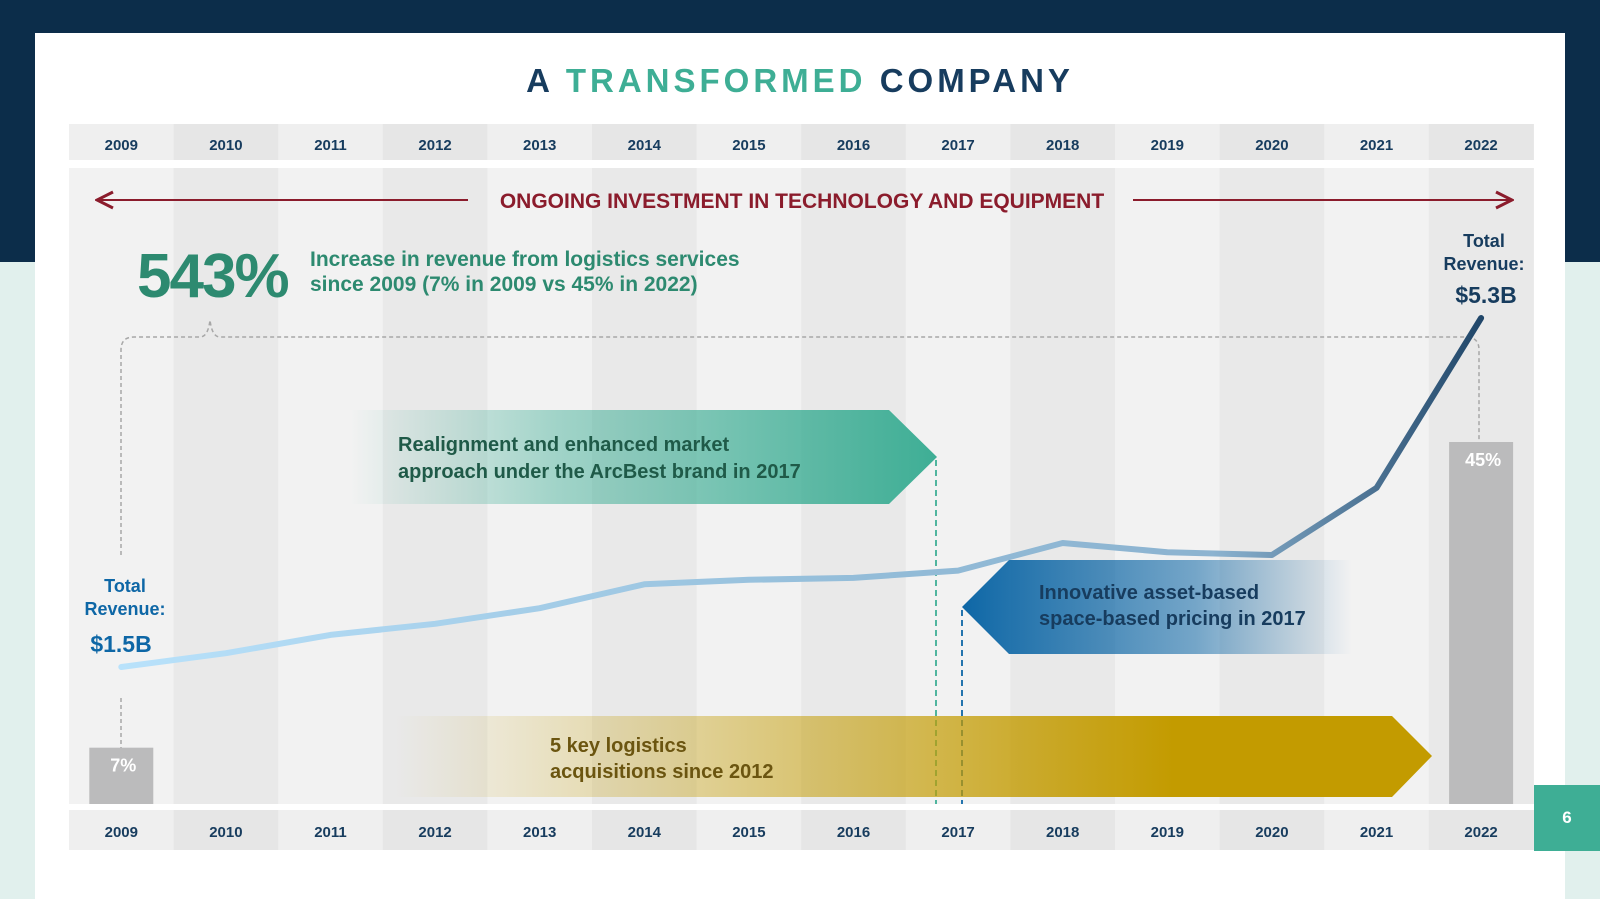 Image resolution: width=1600 pixels, height=899 pixels. I want to click on x-tick-label-top: 2017, so click(957, 145).